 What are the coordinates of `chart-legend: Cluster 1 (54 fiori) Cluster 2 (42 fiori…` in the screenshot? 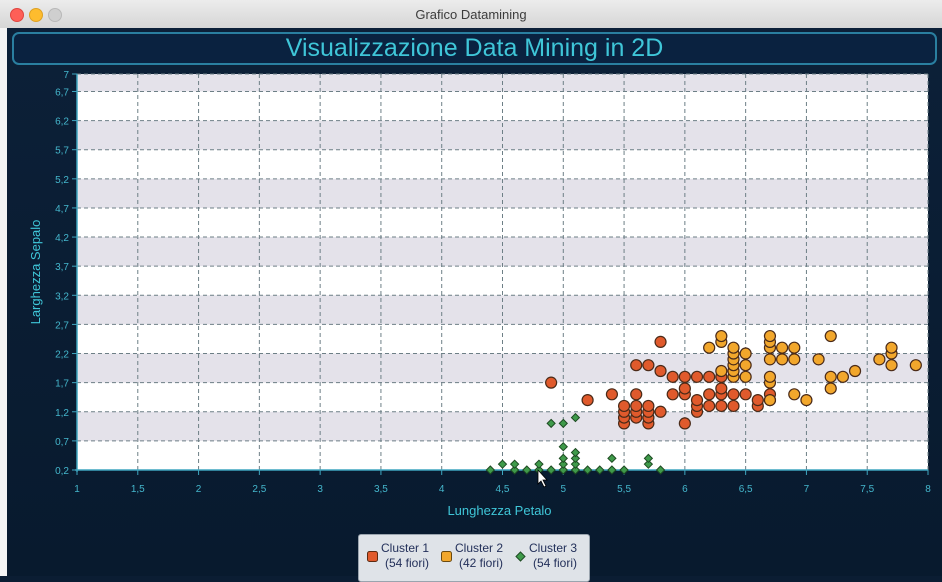 It's located at (474, 558).